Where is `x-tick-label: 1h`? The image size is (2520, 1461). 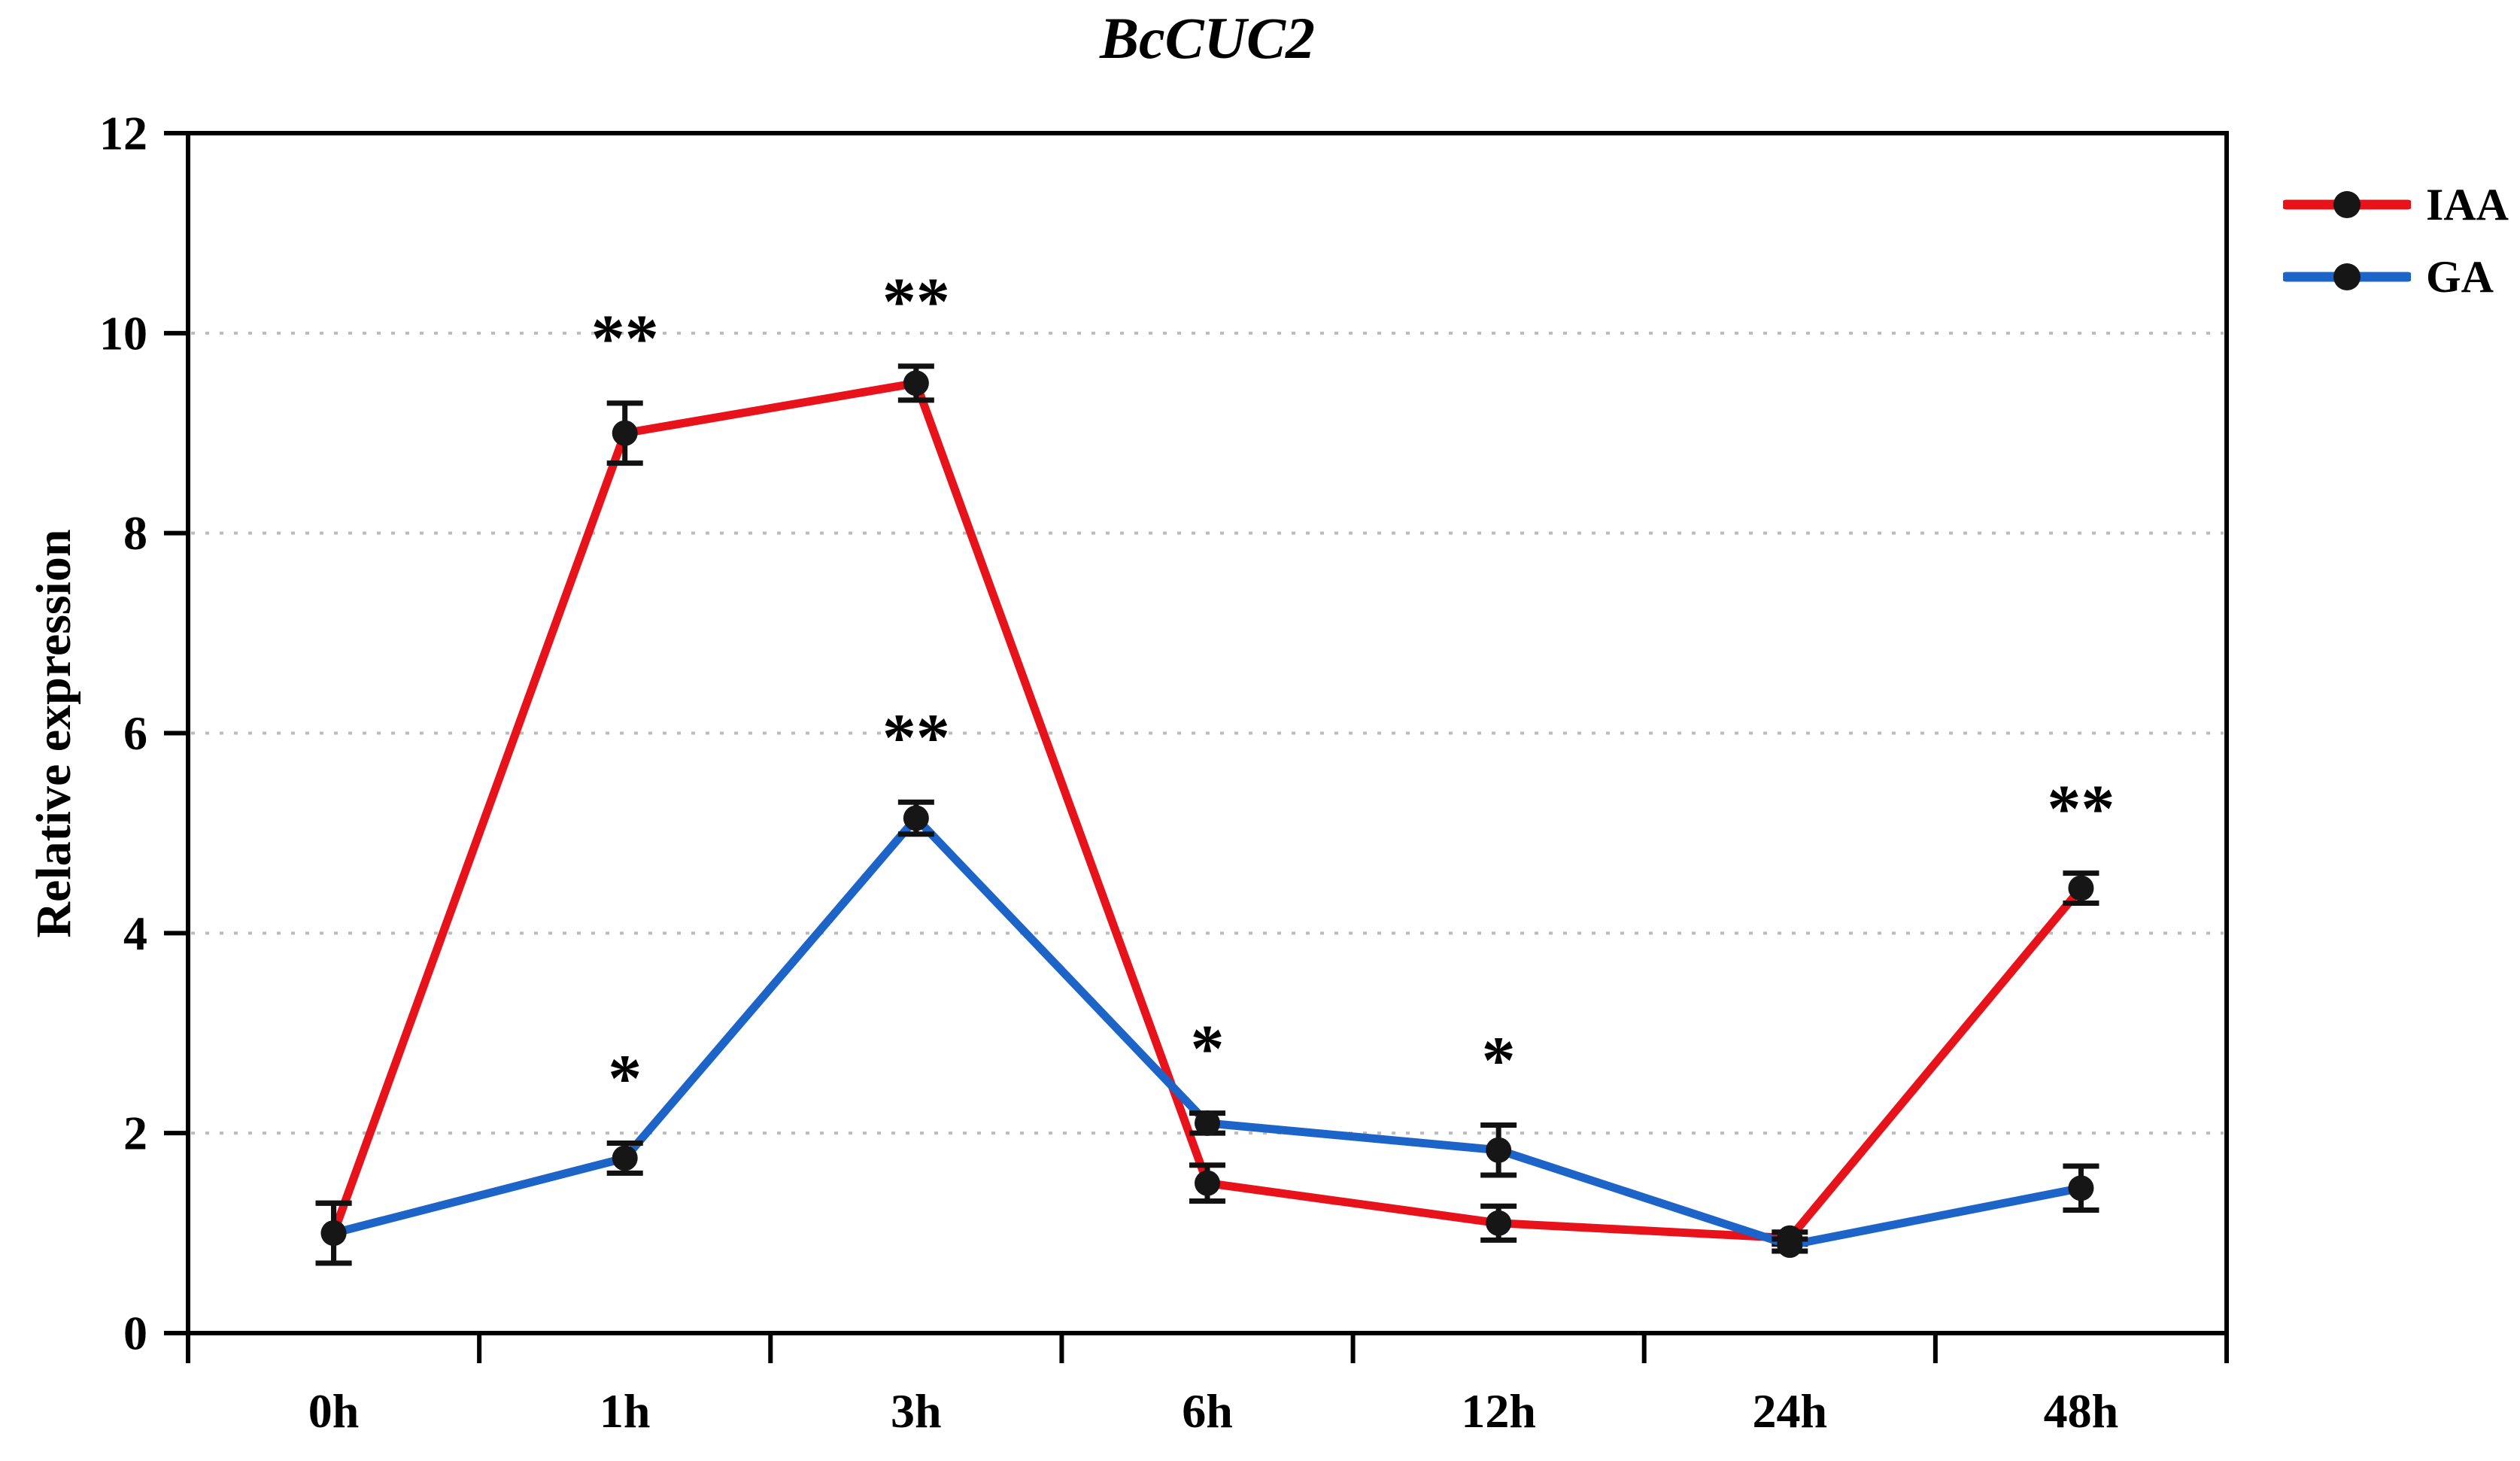 x-tick-label: 1h is located at coordinates (625, 1411).